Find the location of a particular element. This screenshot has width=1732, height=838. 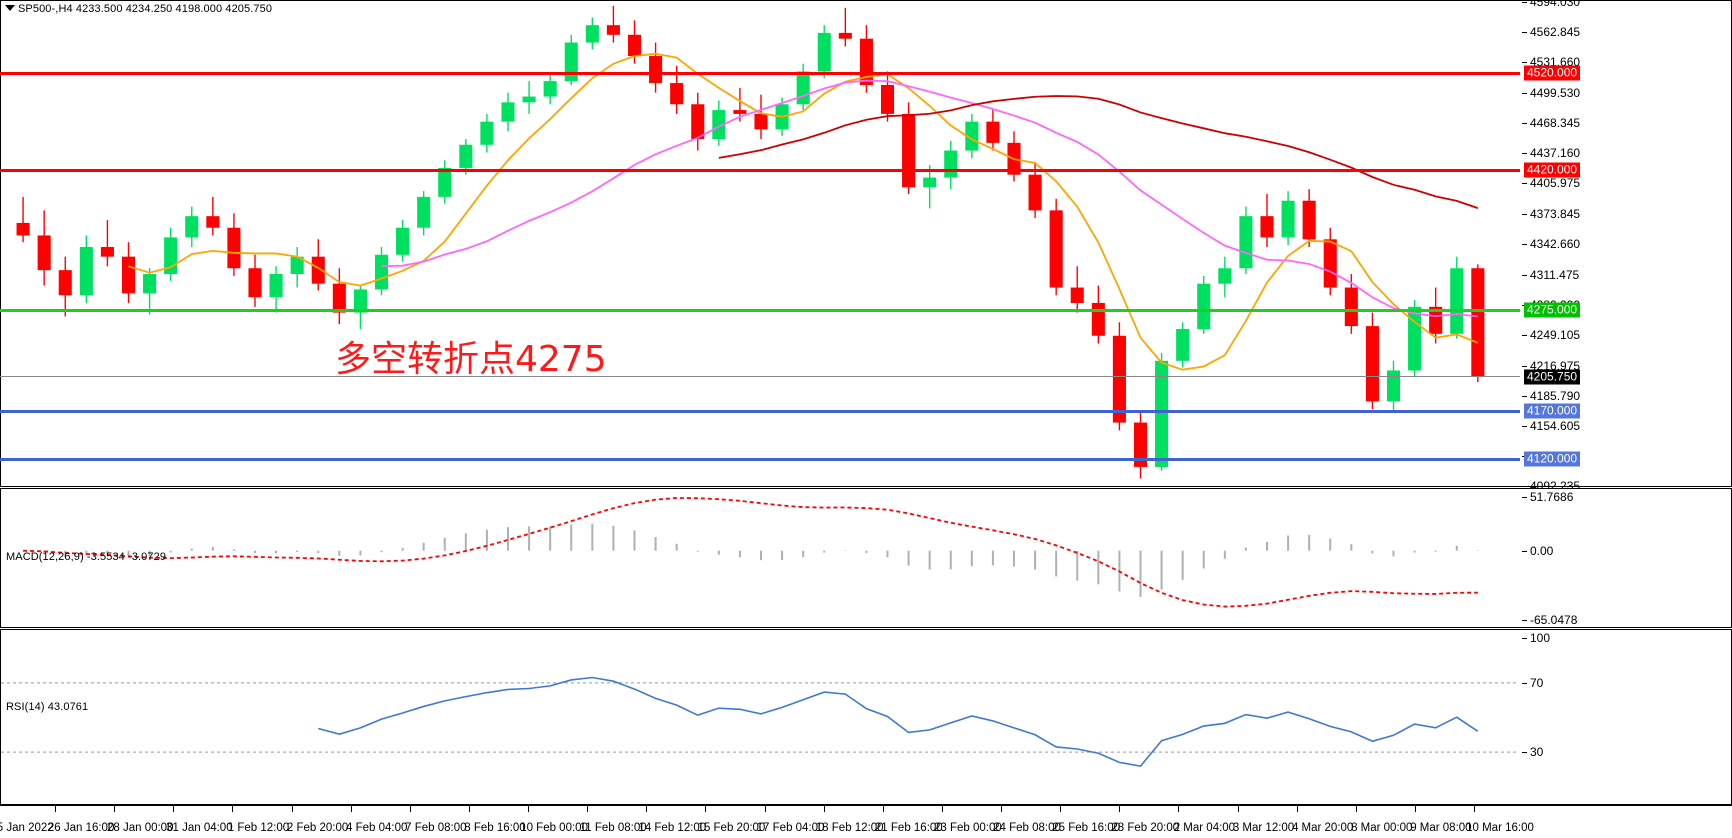

time-label: 8 Feb 16:00 is located at coordinates (495, 828).